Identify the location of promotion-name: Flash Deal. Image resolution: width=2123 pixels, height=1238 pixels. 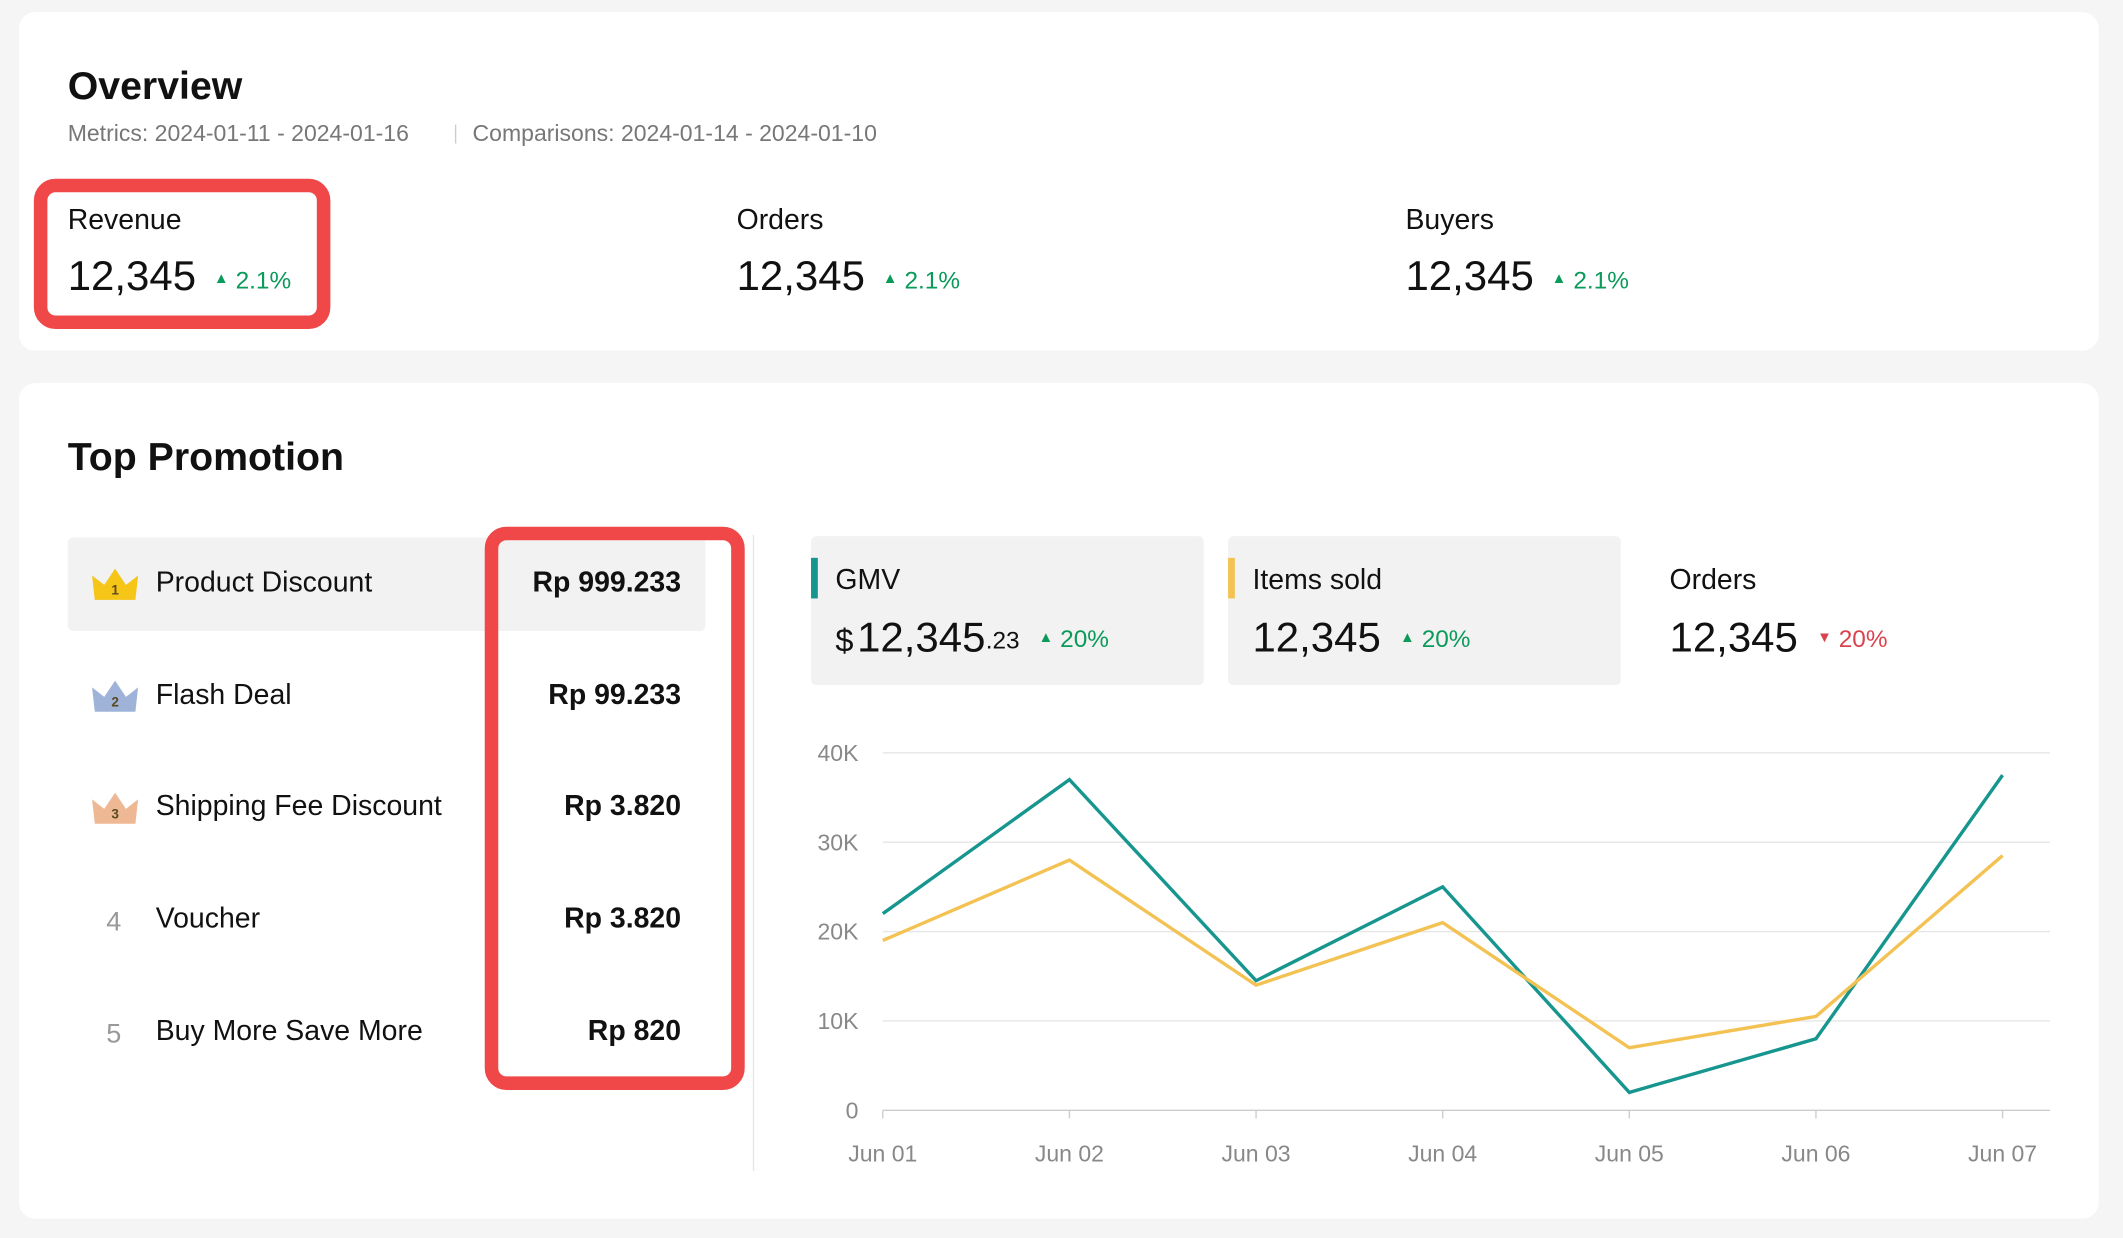
(223, 695).